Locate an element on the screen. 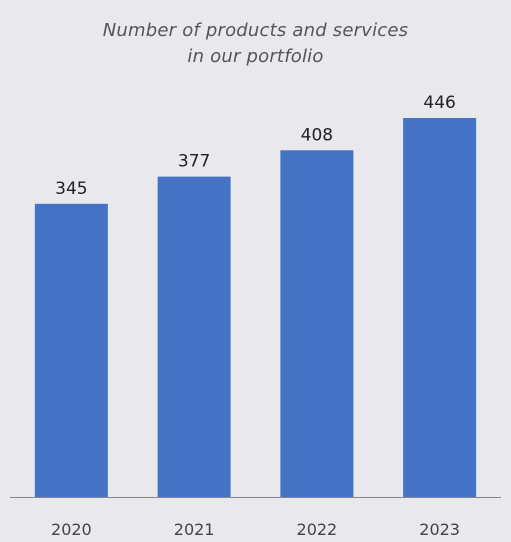 The width and height of the screenshot is (511, 542). x-tick-label-2023: 2023 is located at coordinates (439, 529).